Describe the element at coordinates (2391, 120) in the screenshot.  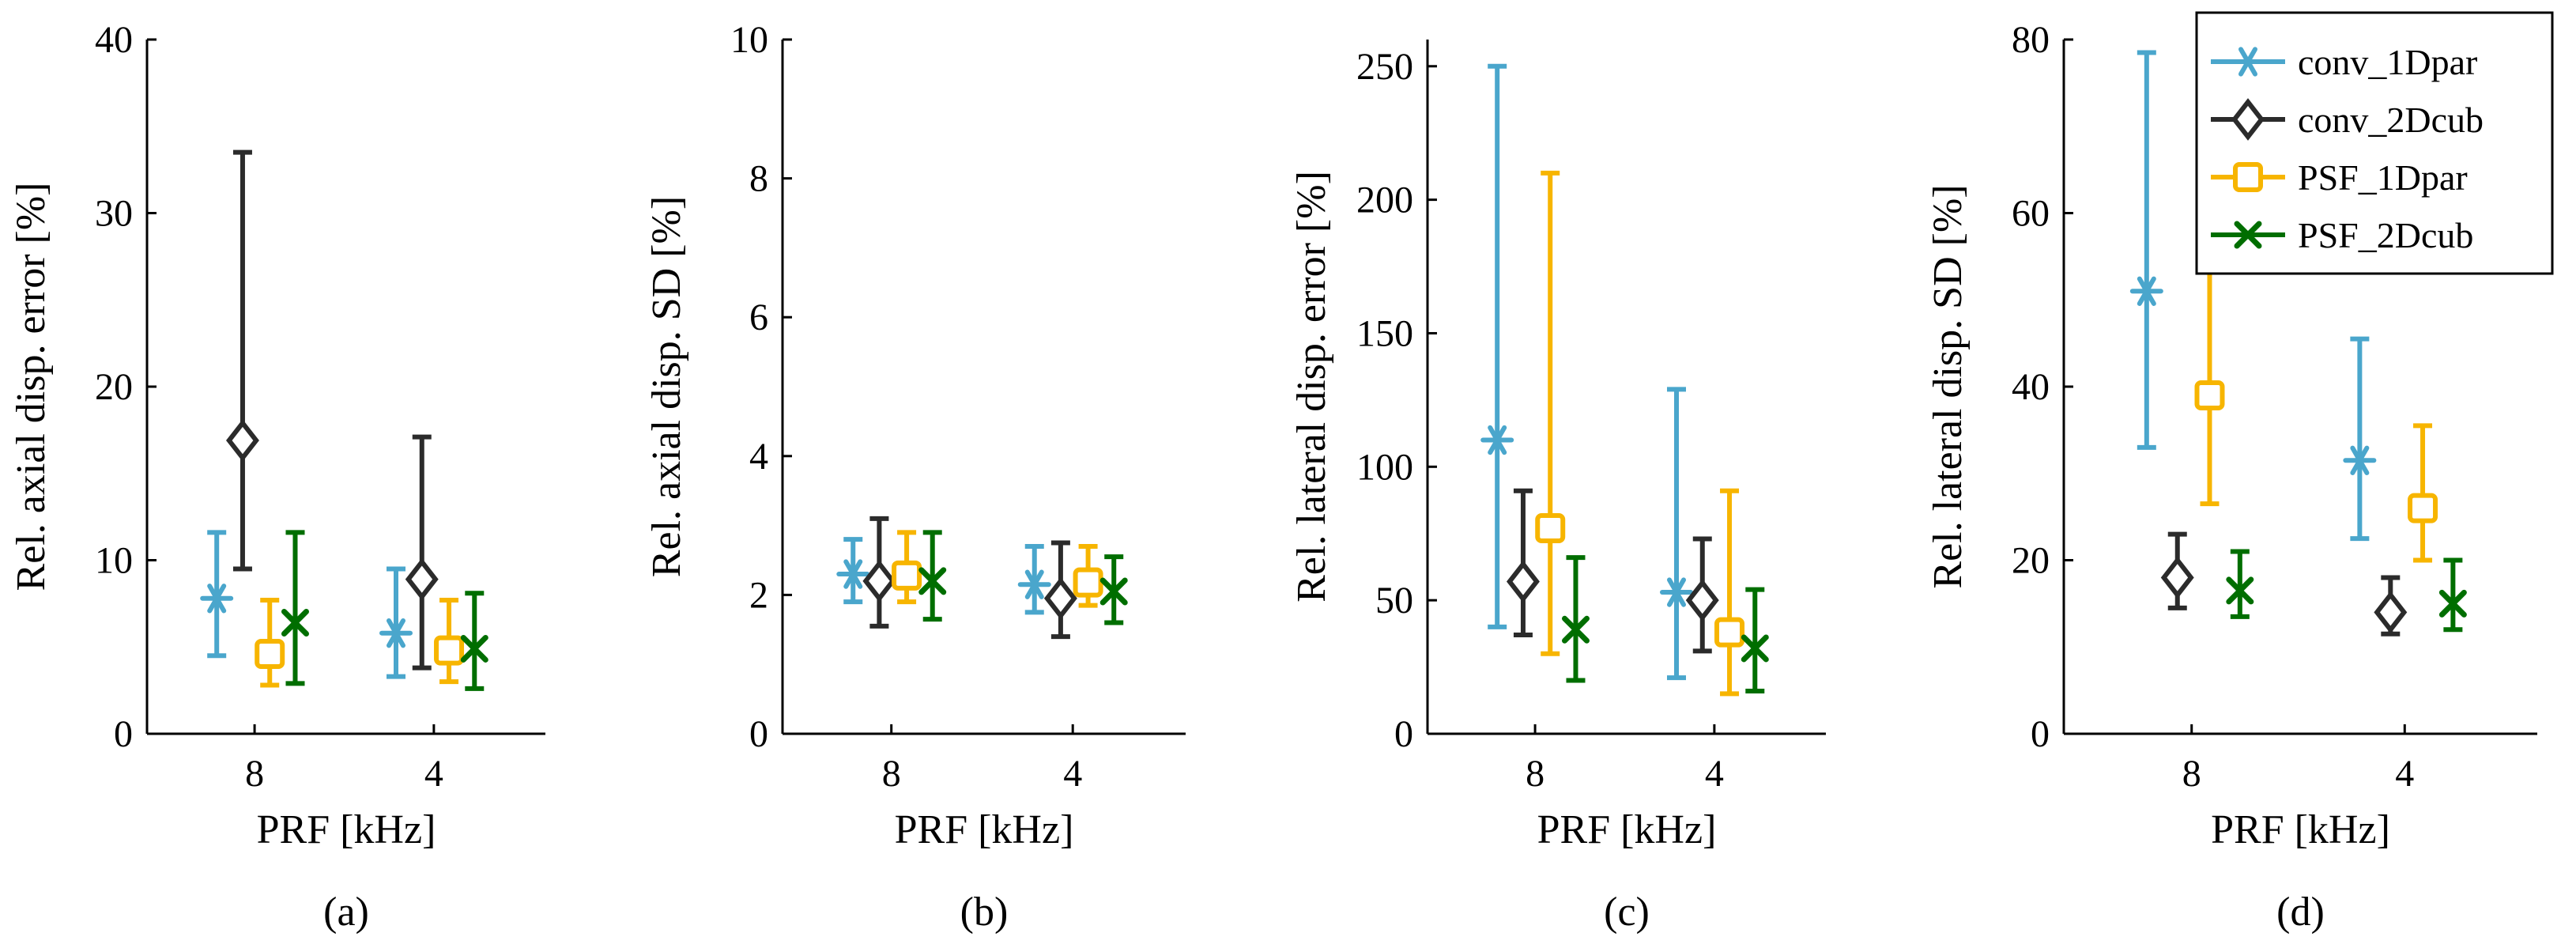
I see `legend-label: conv_2Dcub` at that location.